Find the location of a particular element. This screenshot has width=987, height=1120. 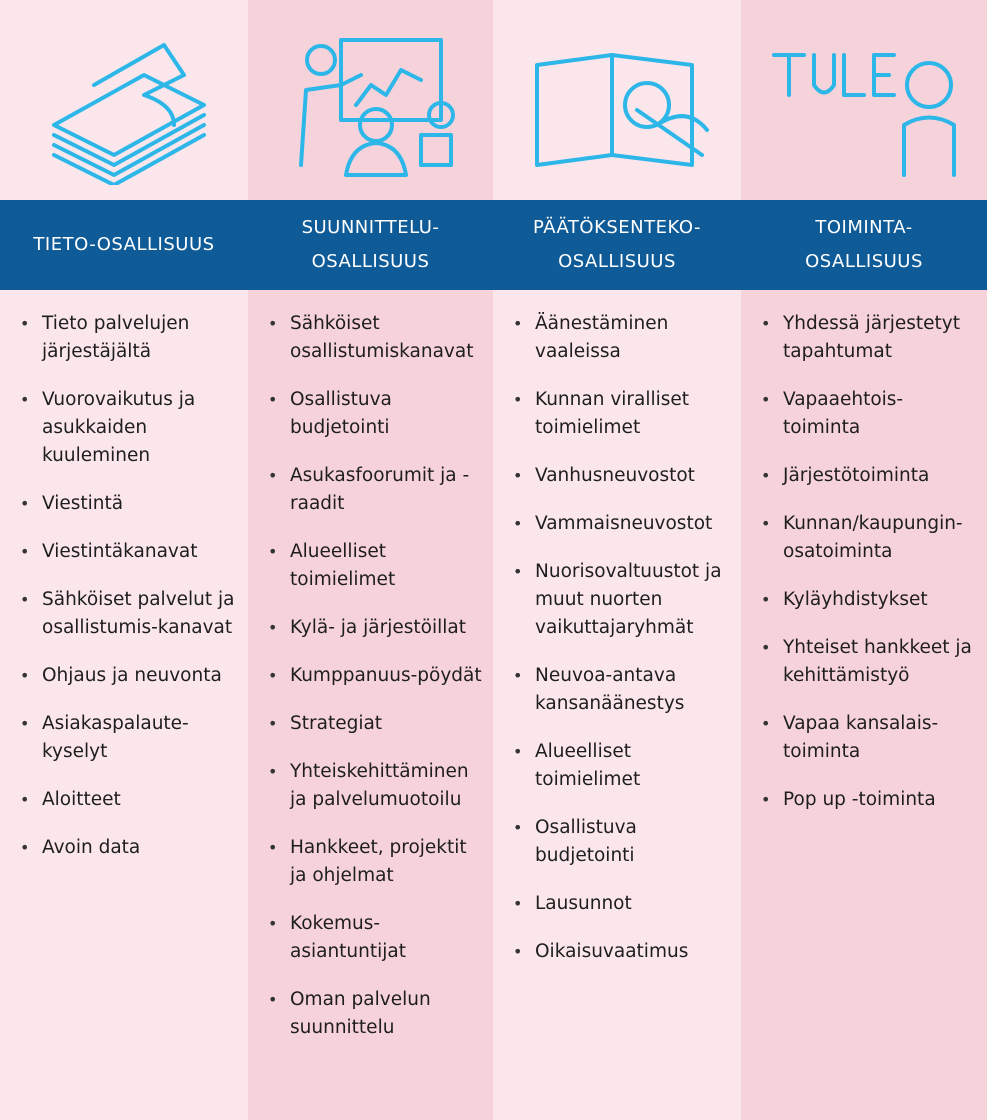

list-item: Kunnan/kaupungin-osatoiminta is located at coordinates (869, 538).